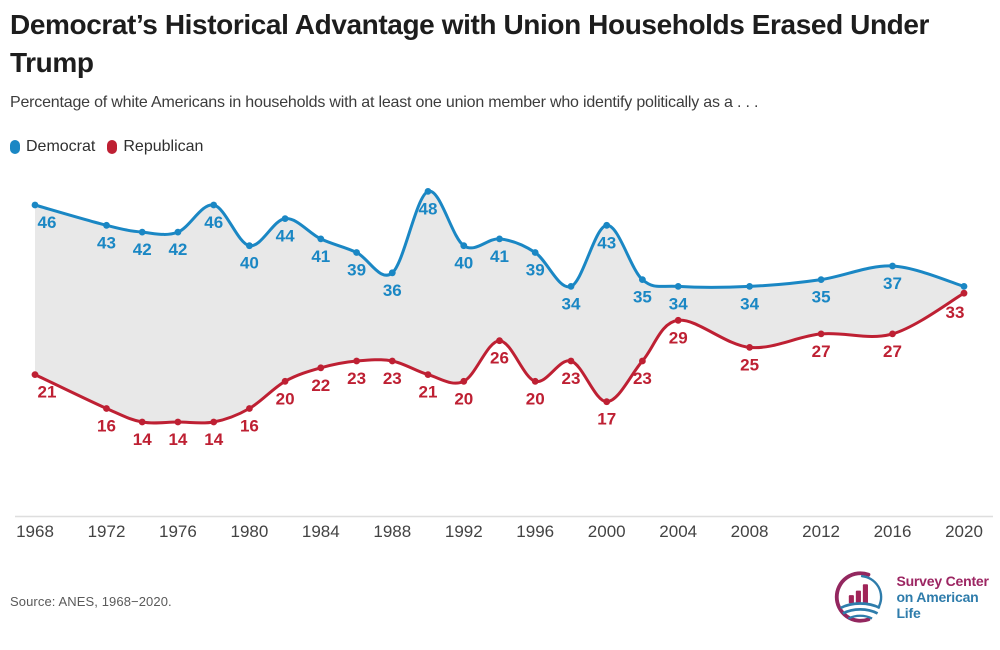  Describe the element at coordinates (392, 290) in the screenshot. I see `democrat-value-label: 36` at that location.